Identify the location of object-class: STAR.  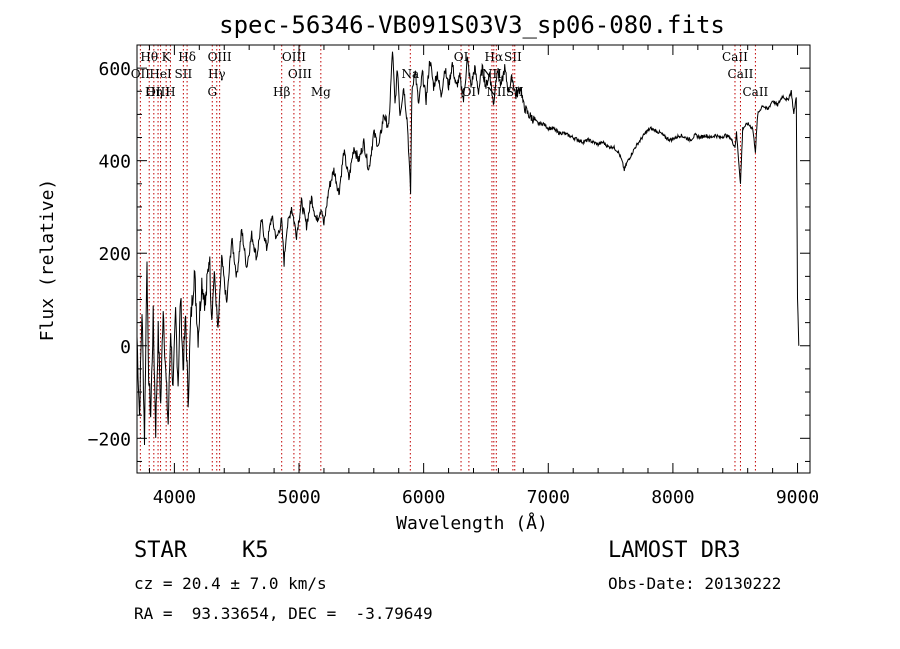
(160, 550).